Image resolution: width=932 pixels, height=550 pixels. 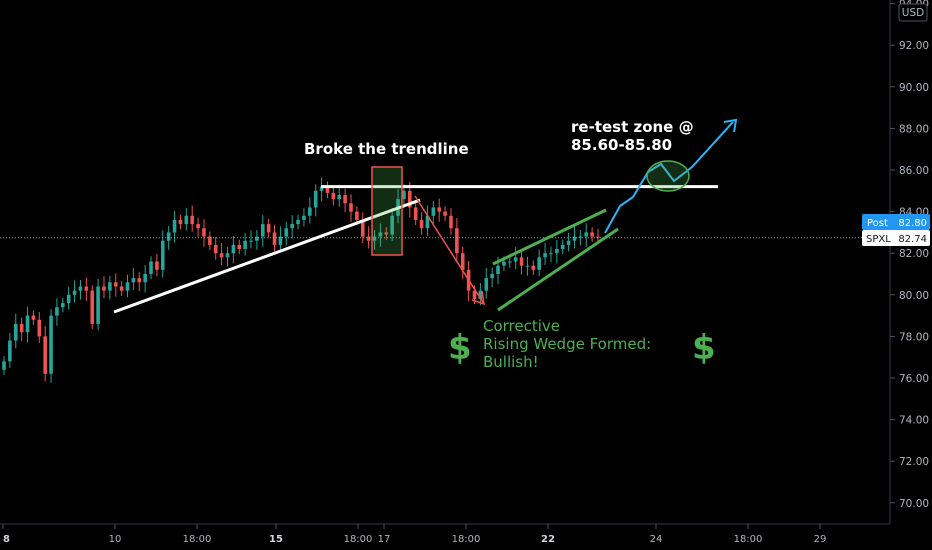 What do you see at coordinates (877, 223) in the screenshot?
I see `post-price-label: Post` at bounding box center [877, 223].